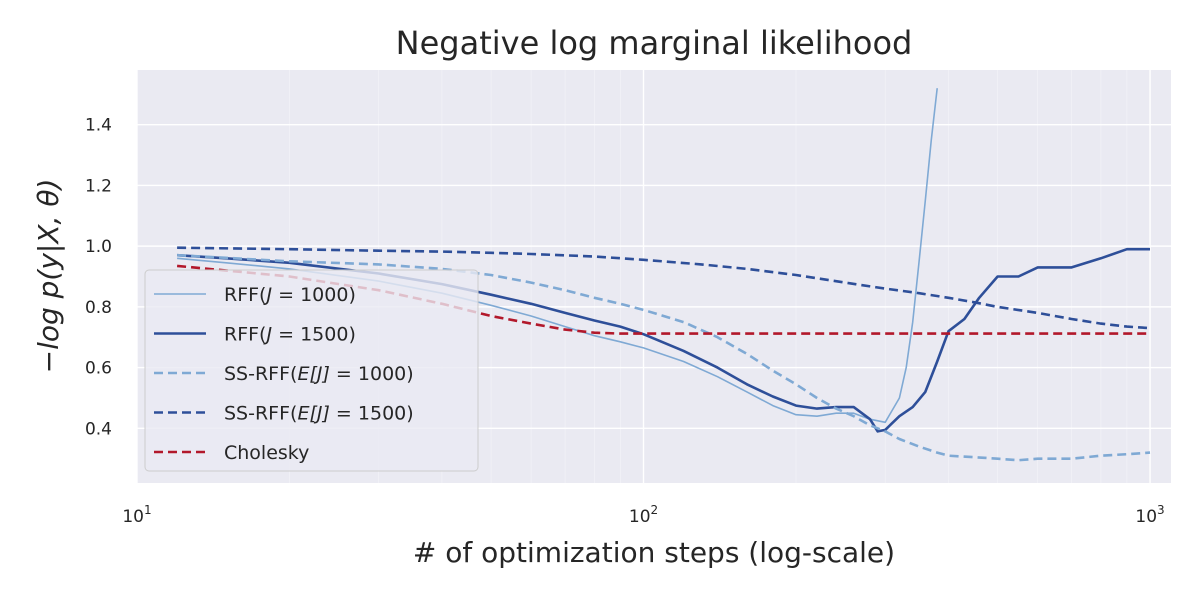 This screenshot has height=600, width=1200. I want to click on x-tick-label: 10², so click(643, 515).